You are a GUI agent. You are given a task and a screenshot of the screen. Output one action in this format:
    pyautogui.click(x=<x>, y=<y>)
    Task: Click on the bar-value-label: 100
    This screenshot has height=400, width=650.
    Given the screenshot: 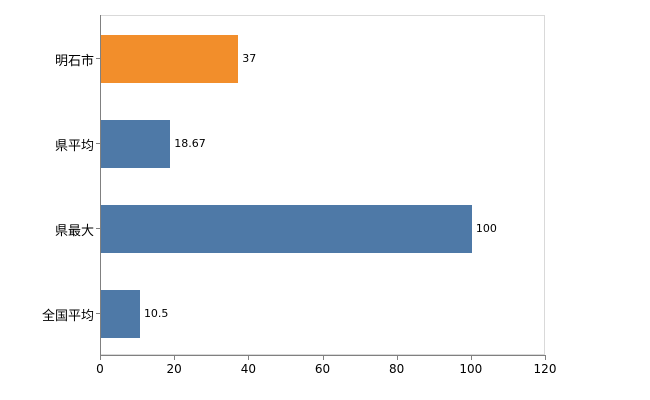 What is the action you would take?
    pyautogui.click(x=486, y=228)
    